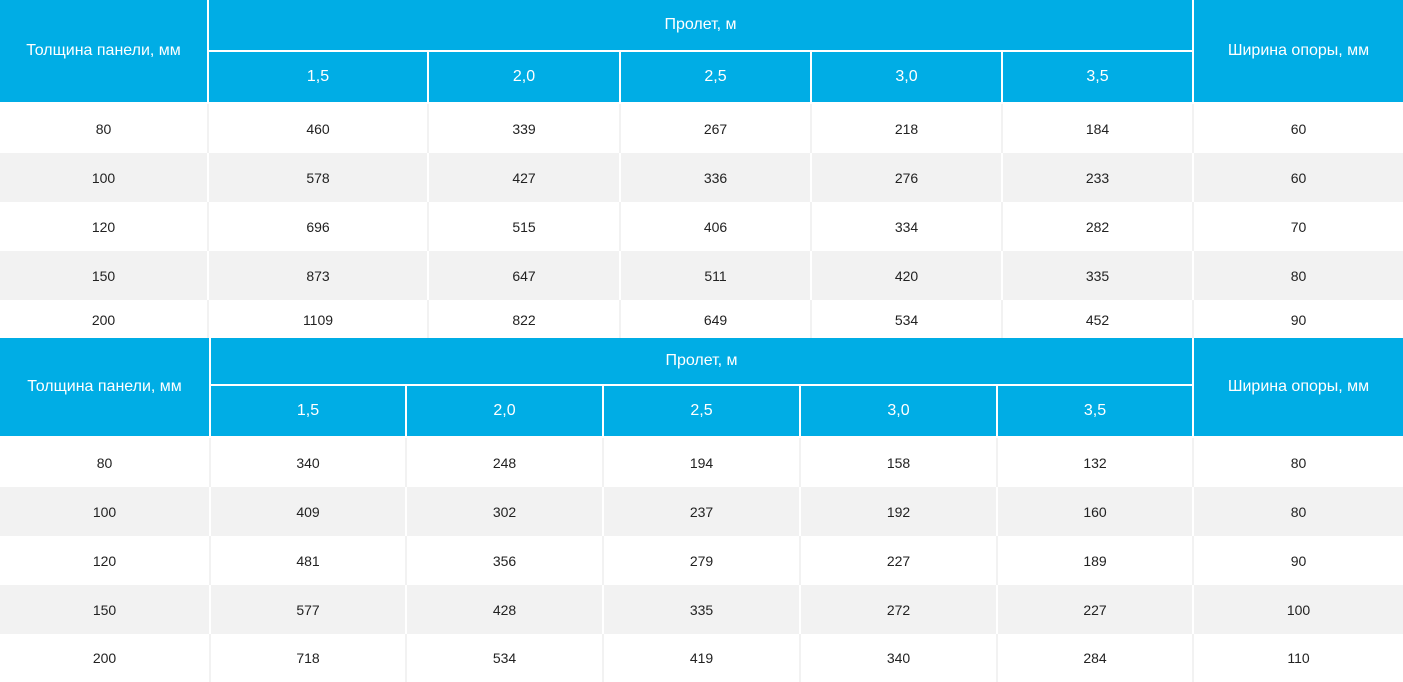  Describe the element at coordinates (505, 511) in the screenshot. I see `load-value-cell: 302` at that location.